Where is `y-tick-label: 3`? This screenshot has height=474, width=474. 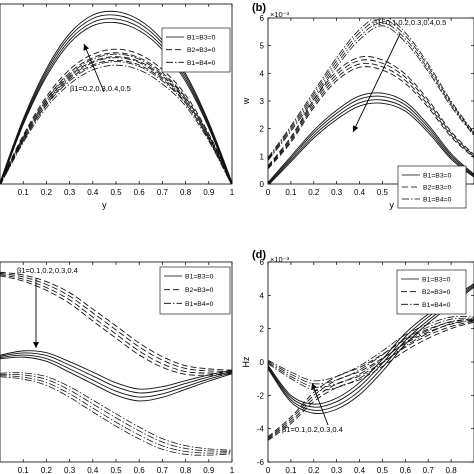 y-tick-label: 3 is located at coordinates (262, 101).